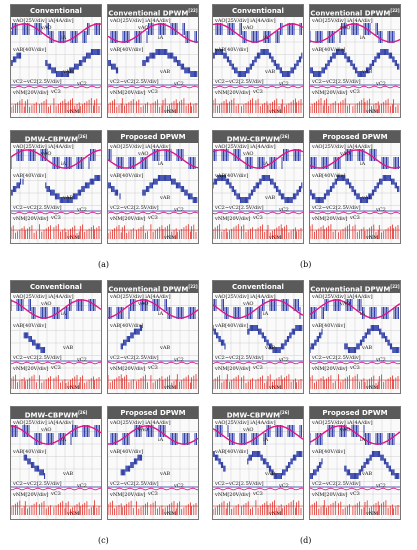 This screenshot has height=550, width=417. Describe the element at coordinates (253, 139) in the screenshot. I see `scope-title-text: DMW-CBPWM` at that location.